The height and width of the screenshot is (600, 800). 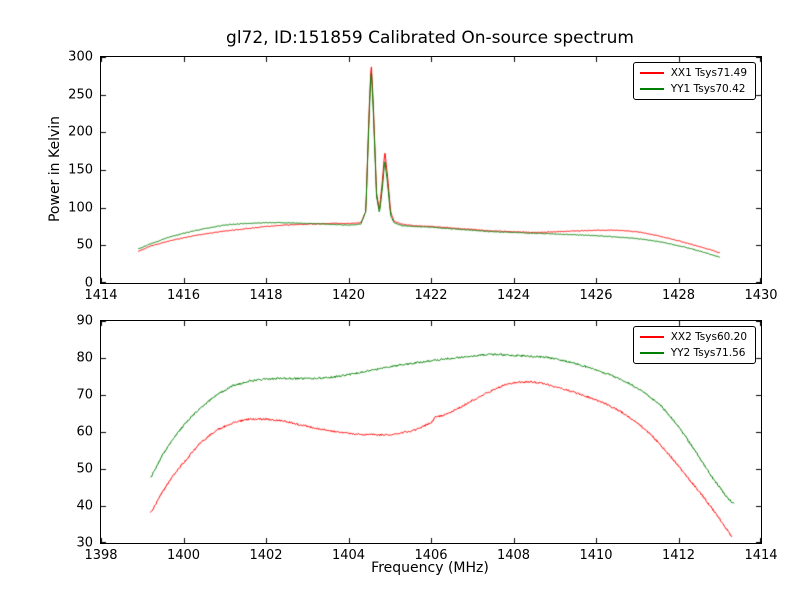 I want to click on x-tick-label: 1416, so click(x=183, y=295).